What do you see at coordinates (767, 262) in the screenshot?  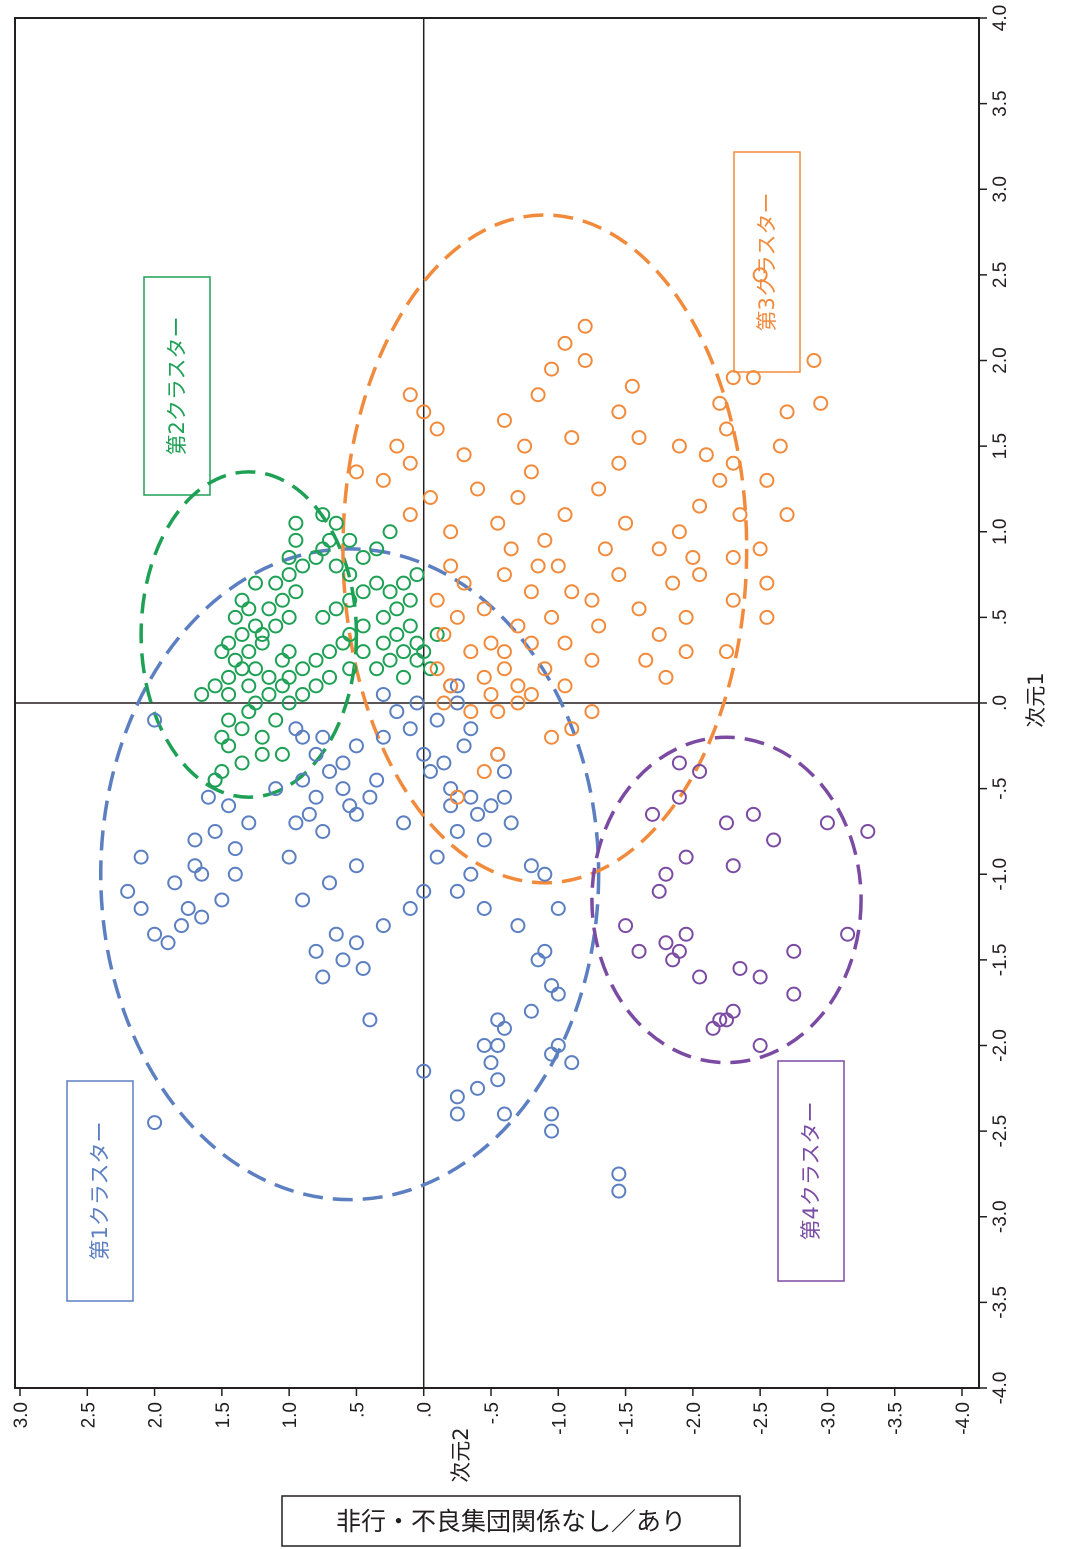 I see `cluster-3-label: 第3クラスター` at bounding box center [767, 262].